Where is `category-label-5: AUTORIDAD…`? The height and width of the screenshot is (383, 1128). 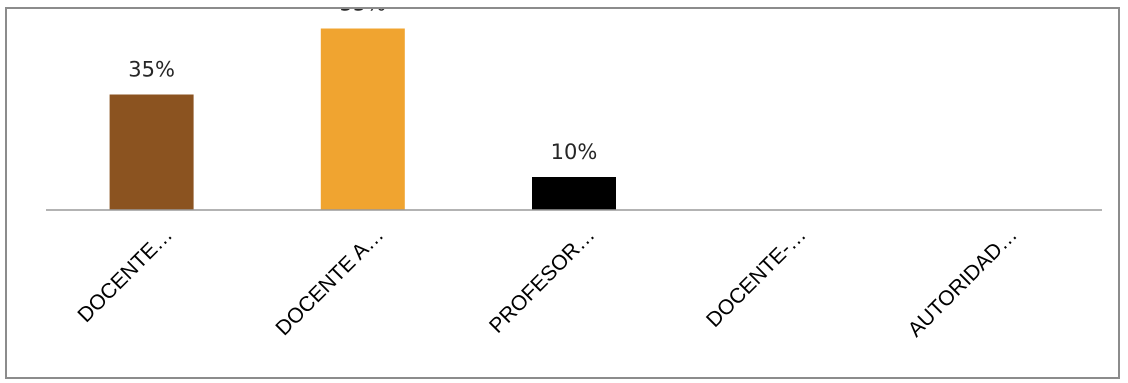
category-label-5: AUTORIDAD… is located at coordinates (963, 282).